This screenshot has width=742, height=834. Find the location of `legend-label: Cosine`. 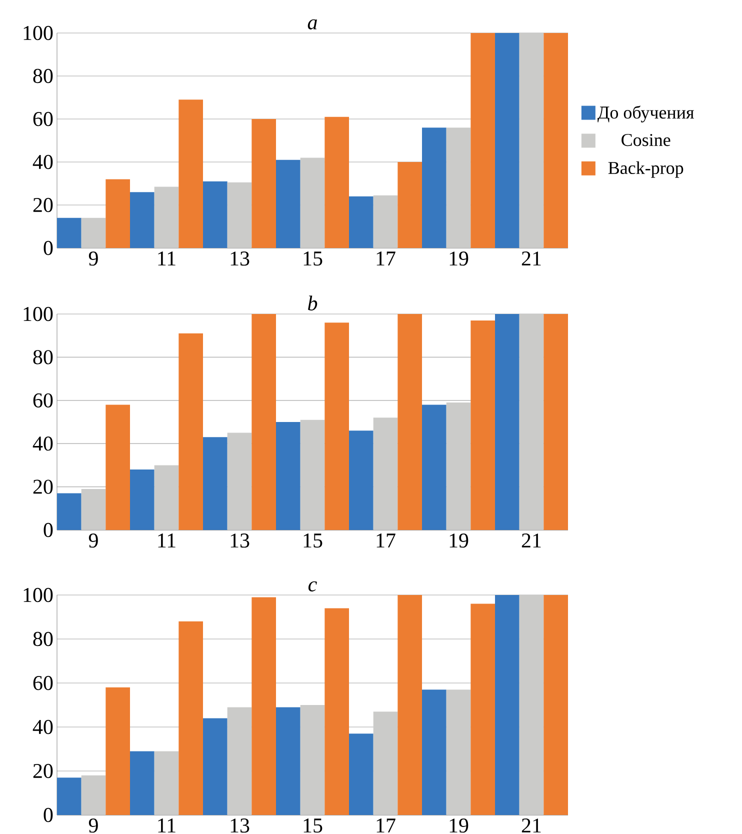

legend-label: Cosine is located at coordinates (646, 140).